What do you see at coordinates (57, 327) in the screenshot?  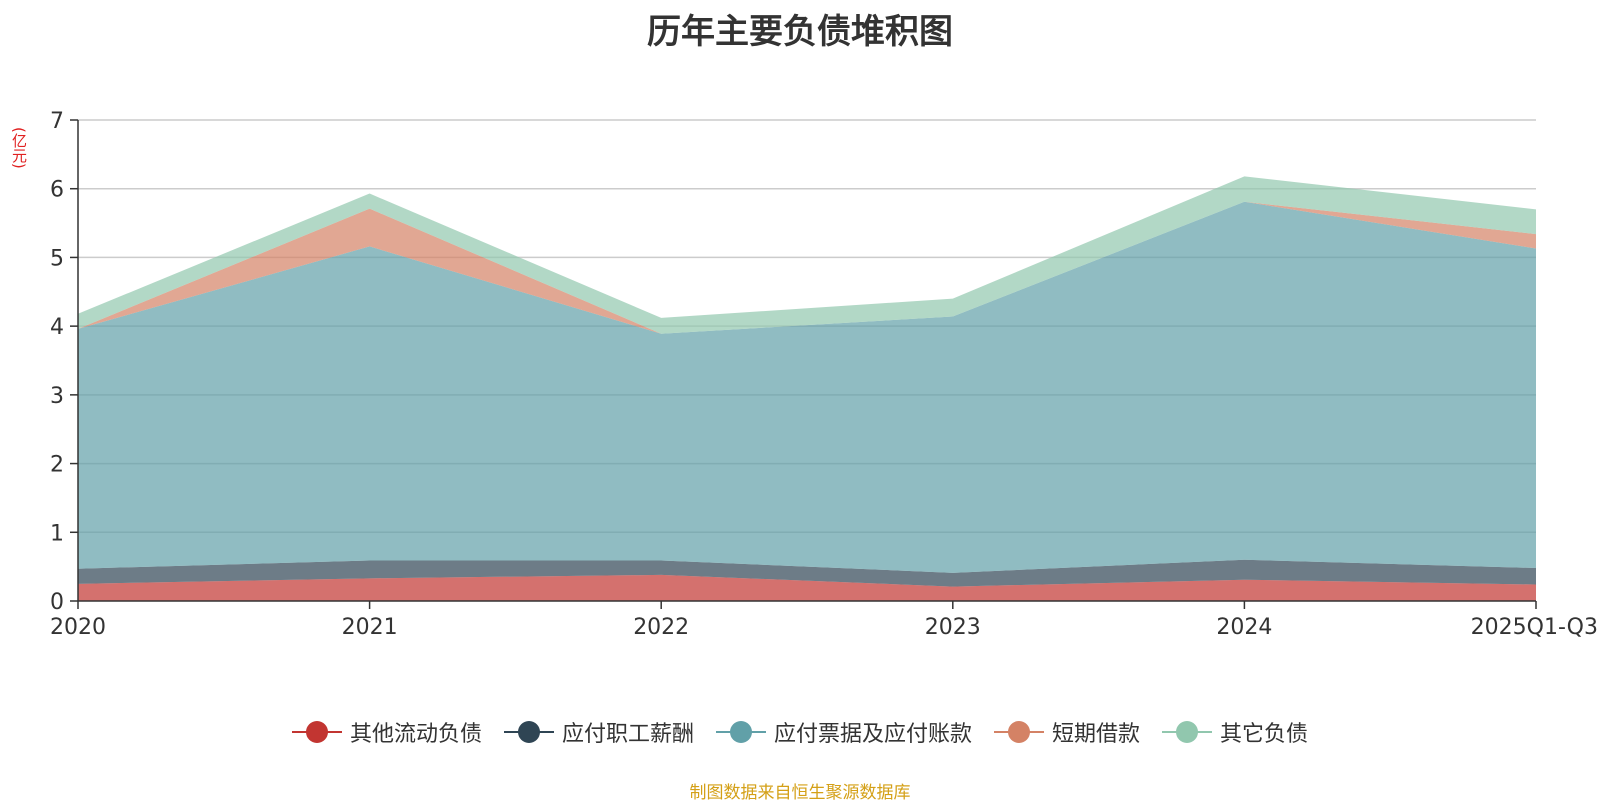 I see `y-tick-label-4: 4` at bounding box center [57, 327].